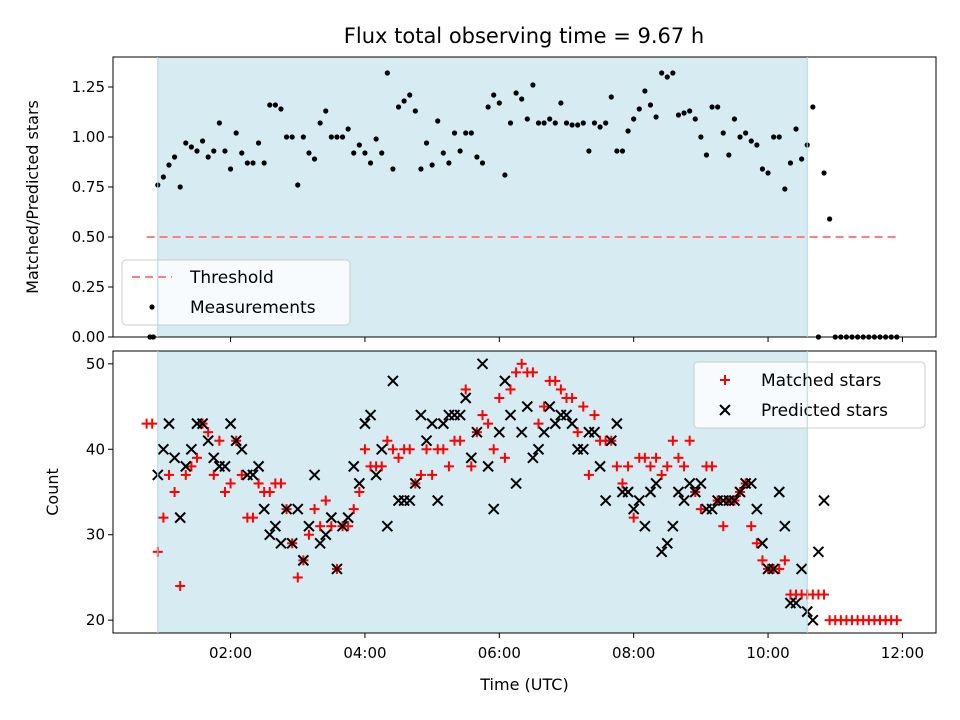 This screenshot has height=720, width=960. Describe the element at coordinates (88, 337) in the screenshot. I see `y-tick-label: 0.00` at that location.